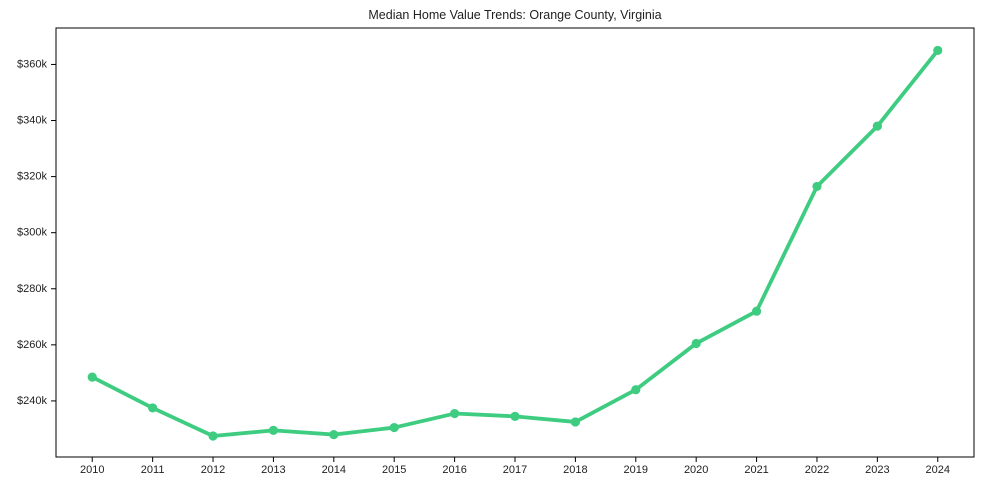  I want to click on y-tick-label: $320k, so click(32, 177).